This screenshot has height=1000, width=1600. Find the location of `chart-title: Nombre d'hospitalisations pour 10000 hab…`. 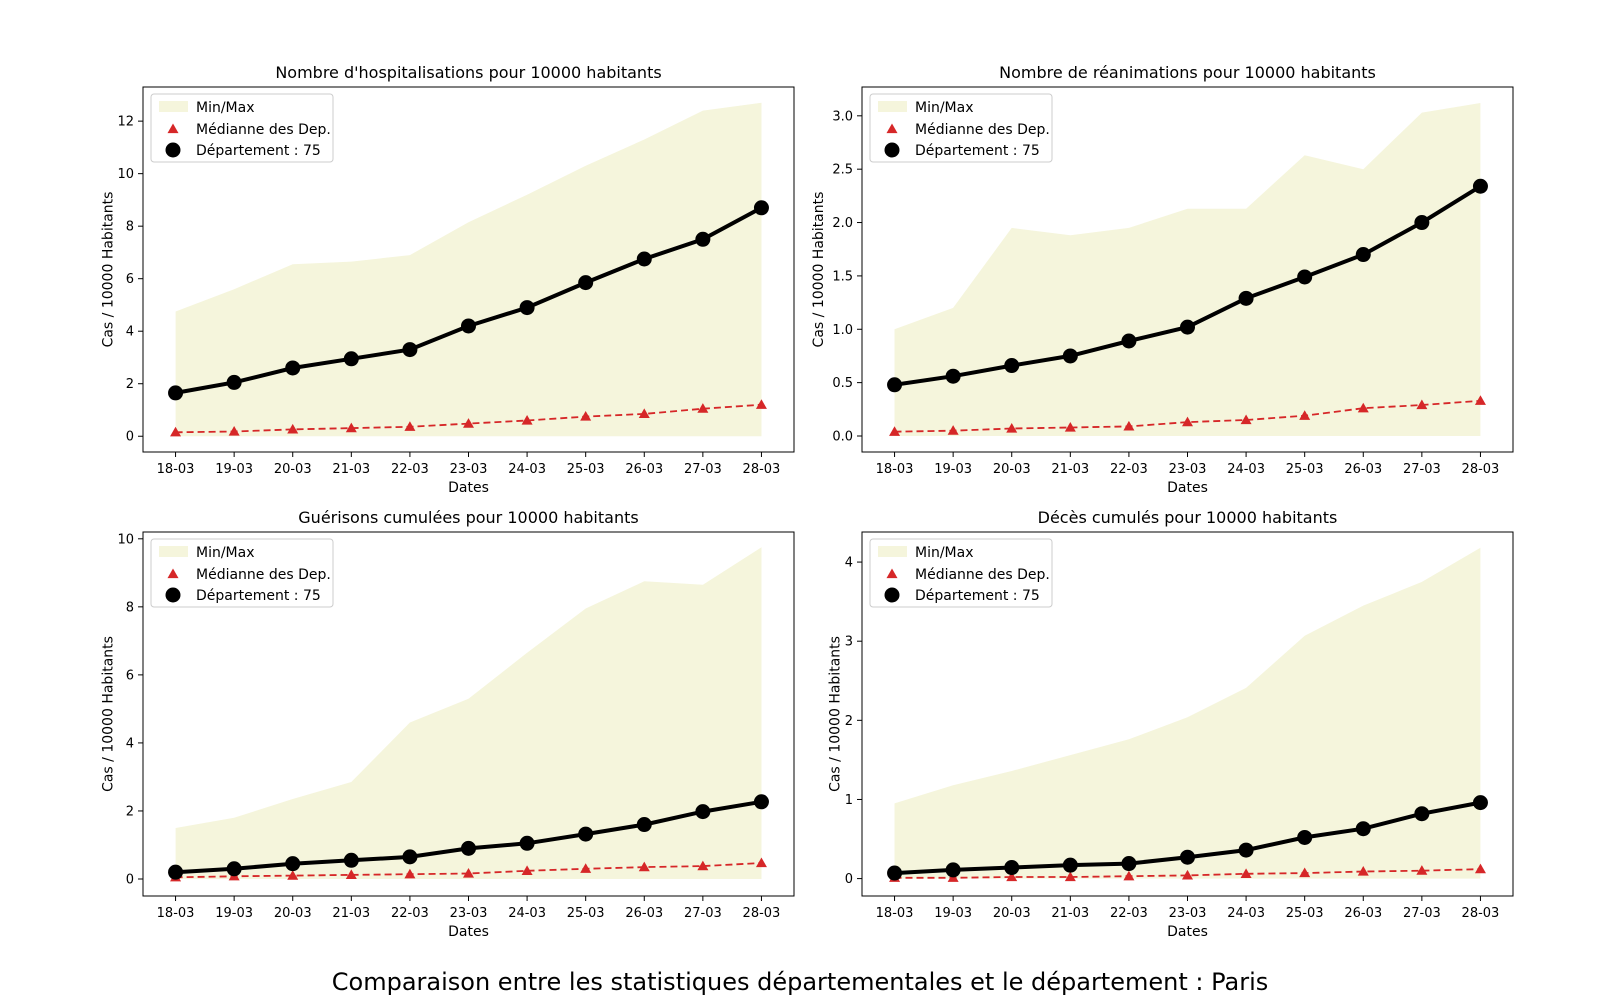

chart-title: Nombre d'hospitalisations pour 10000 hab… is located at coordinates (468, 72).